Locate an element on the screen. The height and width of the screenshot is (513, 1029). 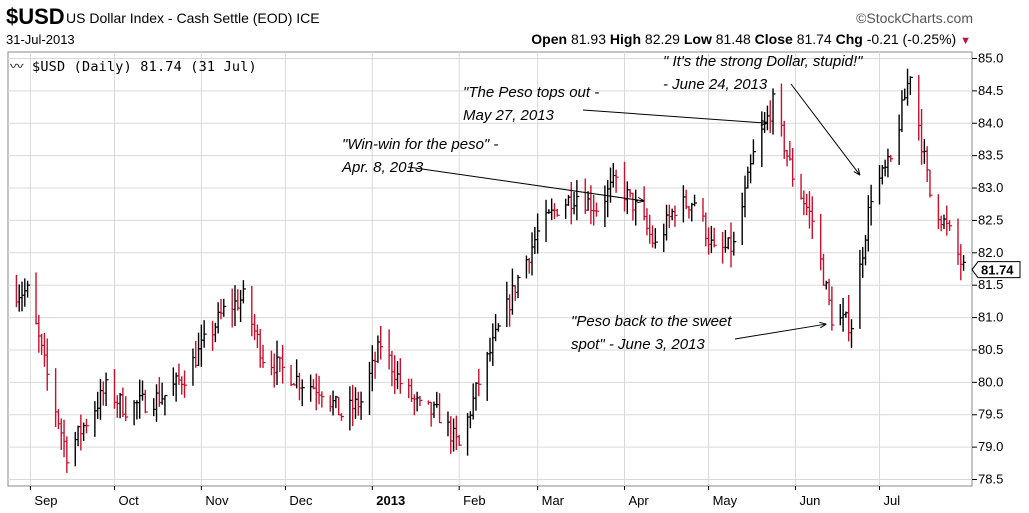
legend-icon: 〰 is located at coordinates (21, 67).